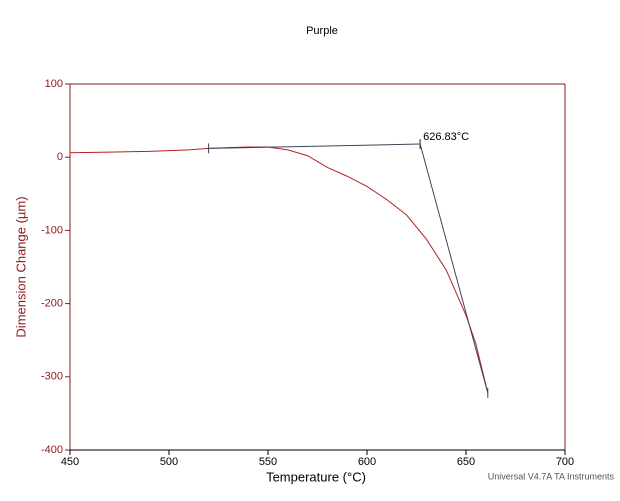 The width and height of the screenshot is (620, 501). I want to click on y-tick-label: -200, so click(52, 304).